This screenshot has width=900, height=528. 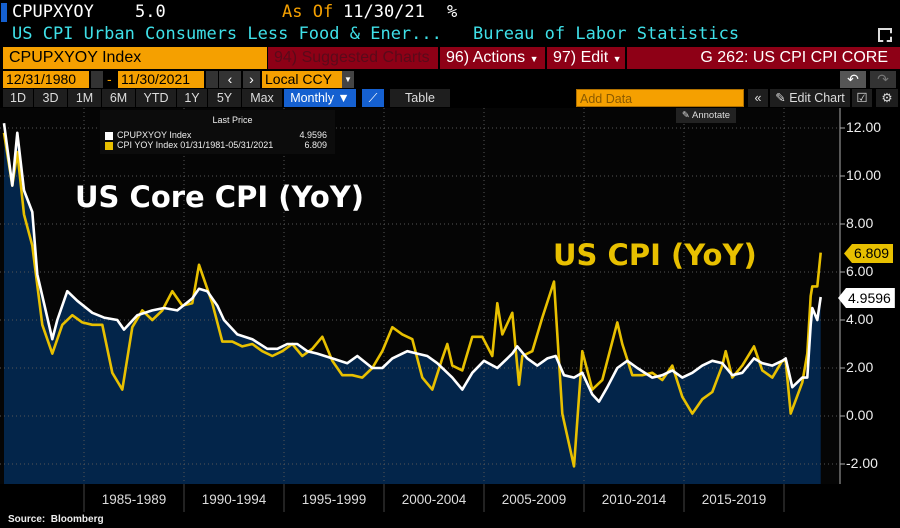 What do you see at coordinates (862, 463) in the screenshot?
I see `y-tick-label: -2.00` at bounding box center [862, 463].